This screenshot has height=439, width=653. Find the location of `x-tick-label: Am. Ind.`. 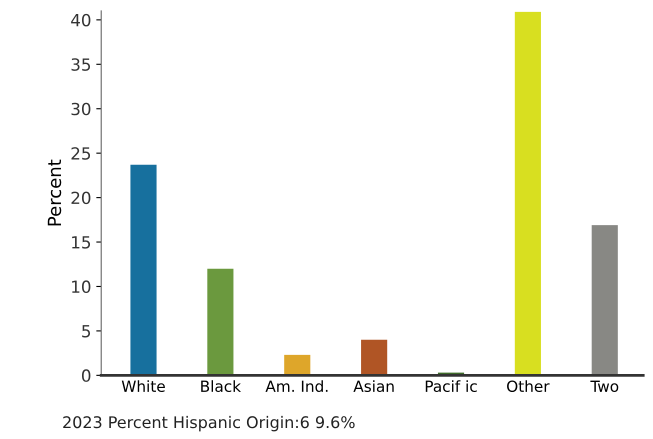

x-tick-label: Am. Ind. is located at coordinates (296, 386).